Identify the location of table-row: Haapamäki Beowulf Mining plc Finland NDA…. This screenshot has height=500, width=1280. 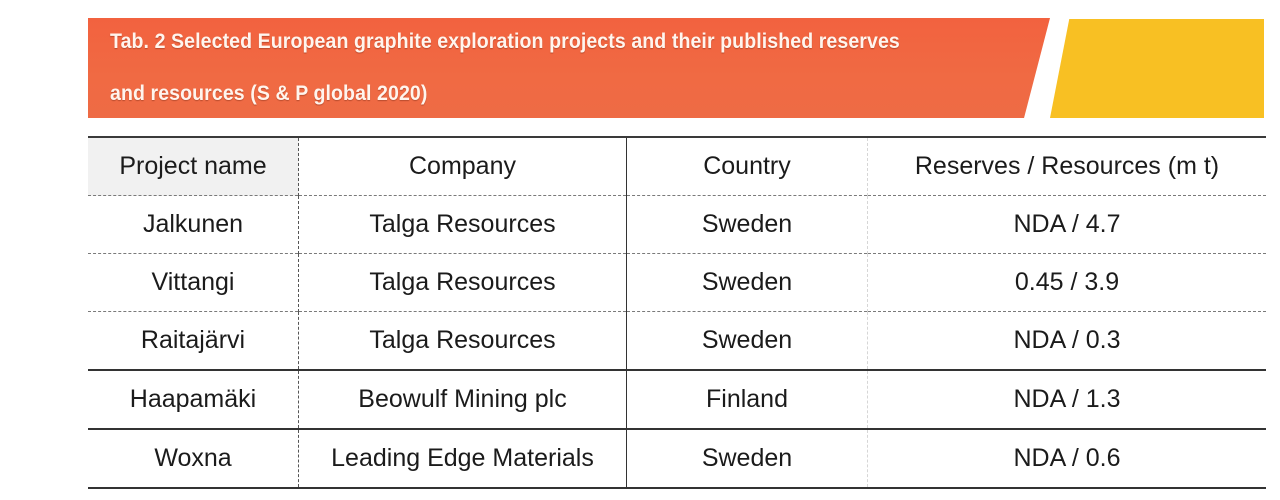
(677, 399).